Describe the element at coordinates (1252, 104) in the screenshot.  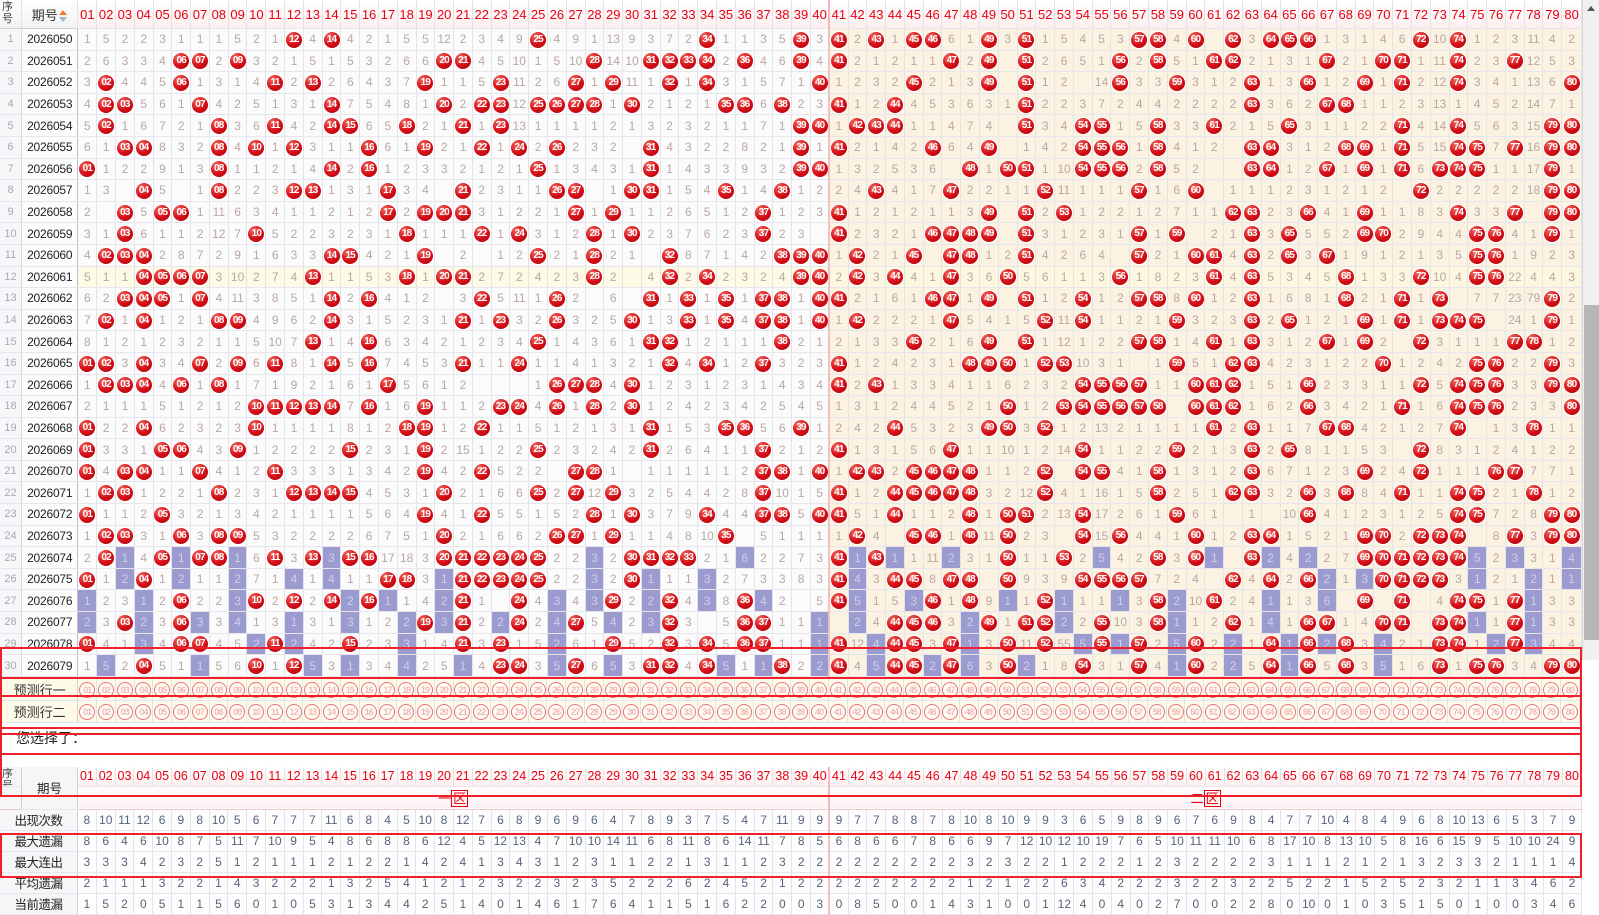
I see `hit-cell: 63` at that location.